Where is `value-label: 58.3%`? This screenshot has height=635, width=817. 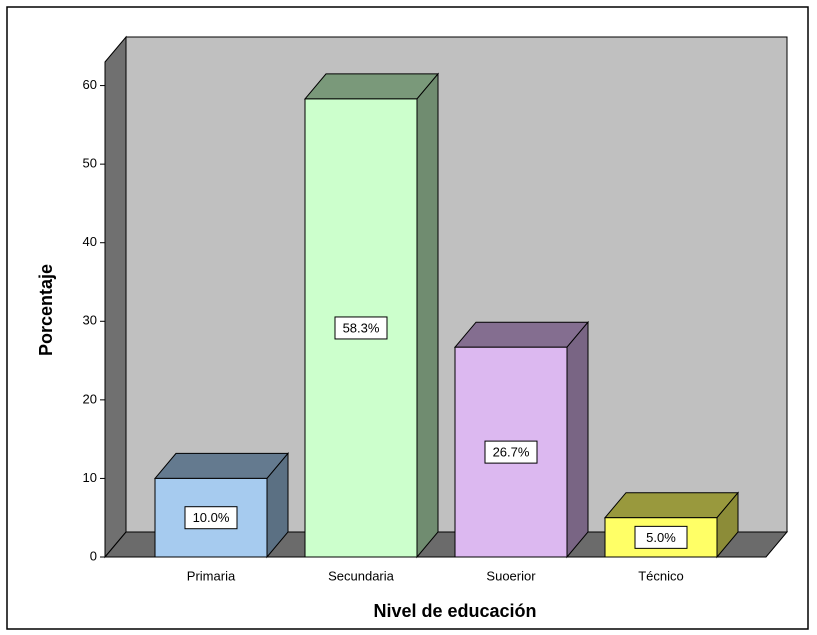
value-label: 58.3% is located at coordinates (361, 327).